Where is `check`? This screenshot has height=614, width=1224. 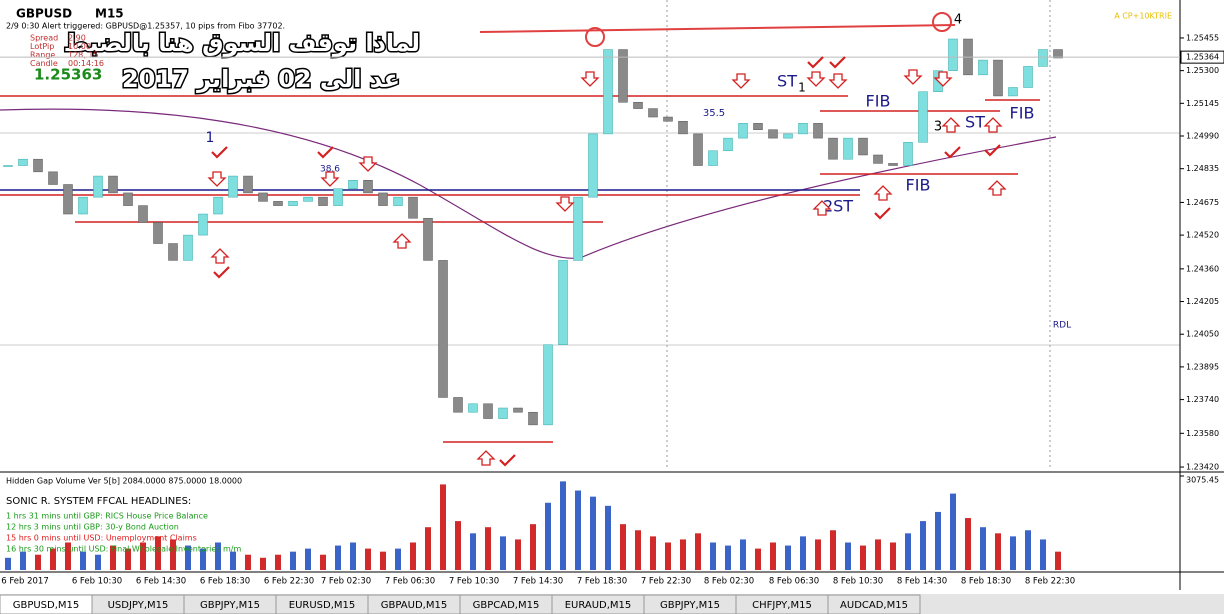 check is located at coordinates (219, 152).